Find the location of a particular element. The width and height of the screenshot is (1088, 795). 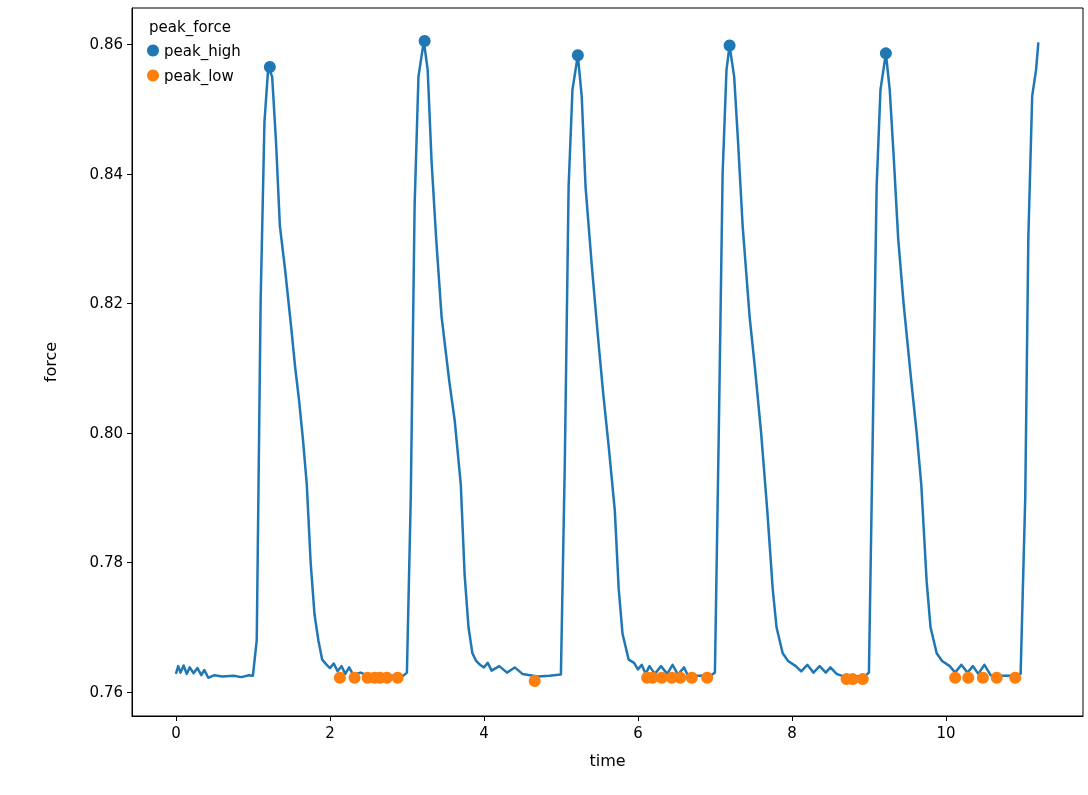

x-tick-label: 10 is located at coordinates (946, 732).